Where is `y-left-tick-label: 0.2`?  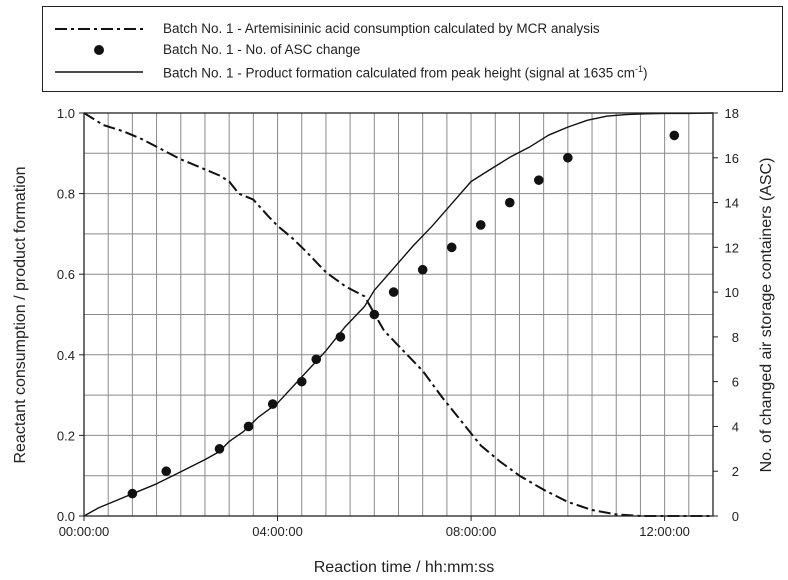
y-left-tick-label: 0.2 is located at coordinates (66, 435).